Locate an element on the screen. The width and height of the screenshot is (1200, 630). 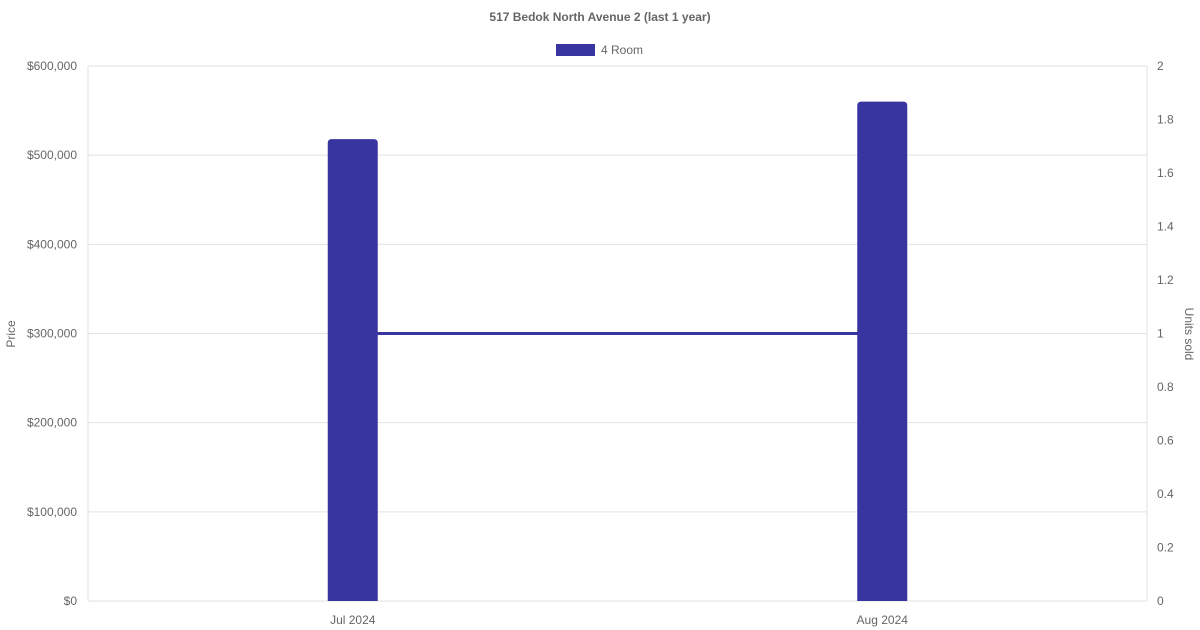
y2-tick-label: 0.6 is located at coordinates (1165, 441).